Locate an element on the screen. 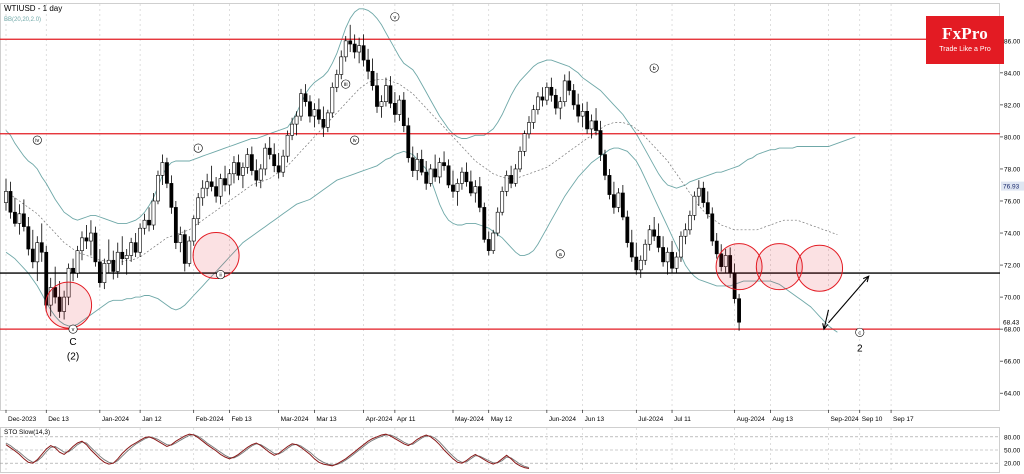 This screenshot has height=474, width=1024. x-tick-label: Dec-2023 is located at coordinates (22, 419).